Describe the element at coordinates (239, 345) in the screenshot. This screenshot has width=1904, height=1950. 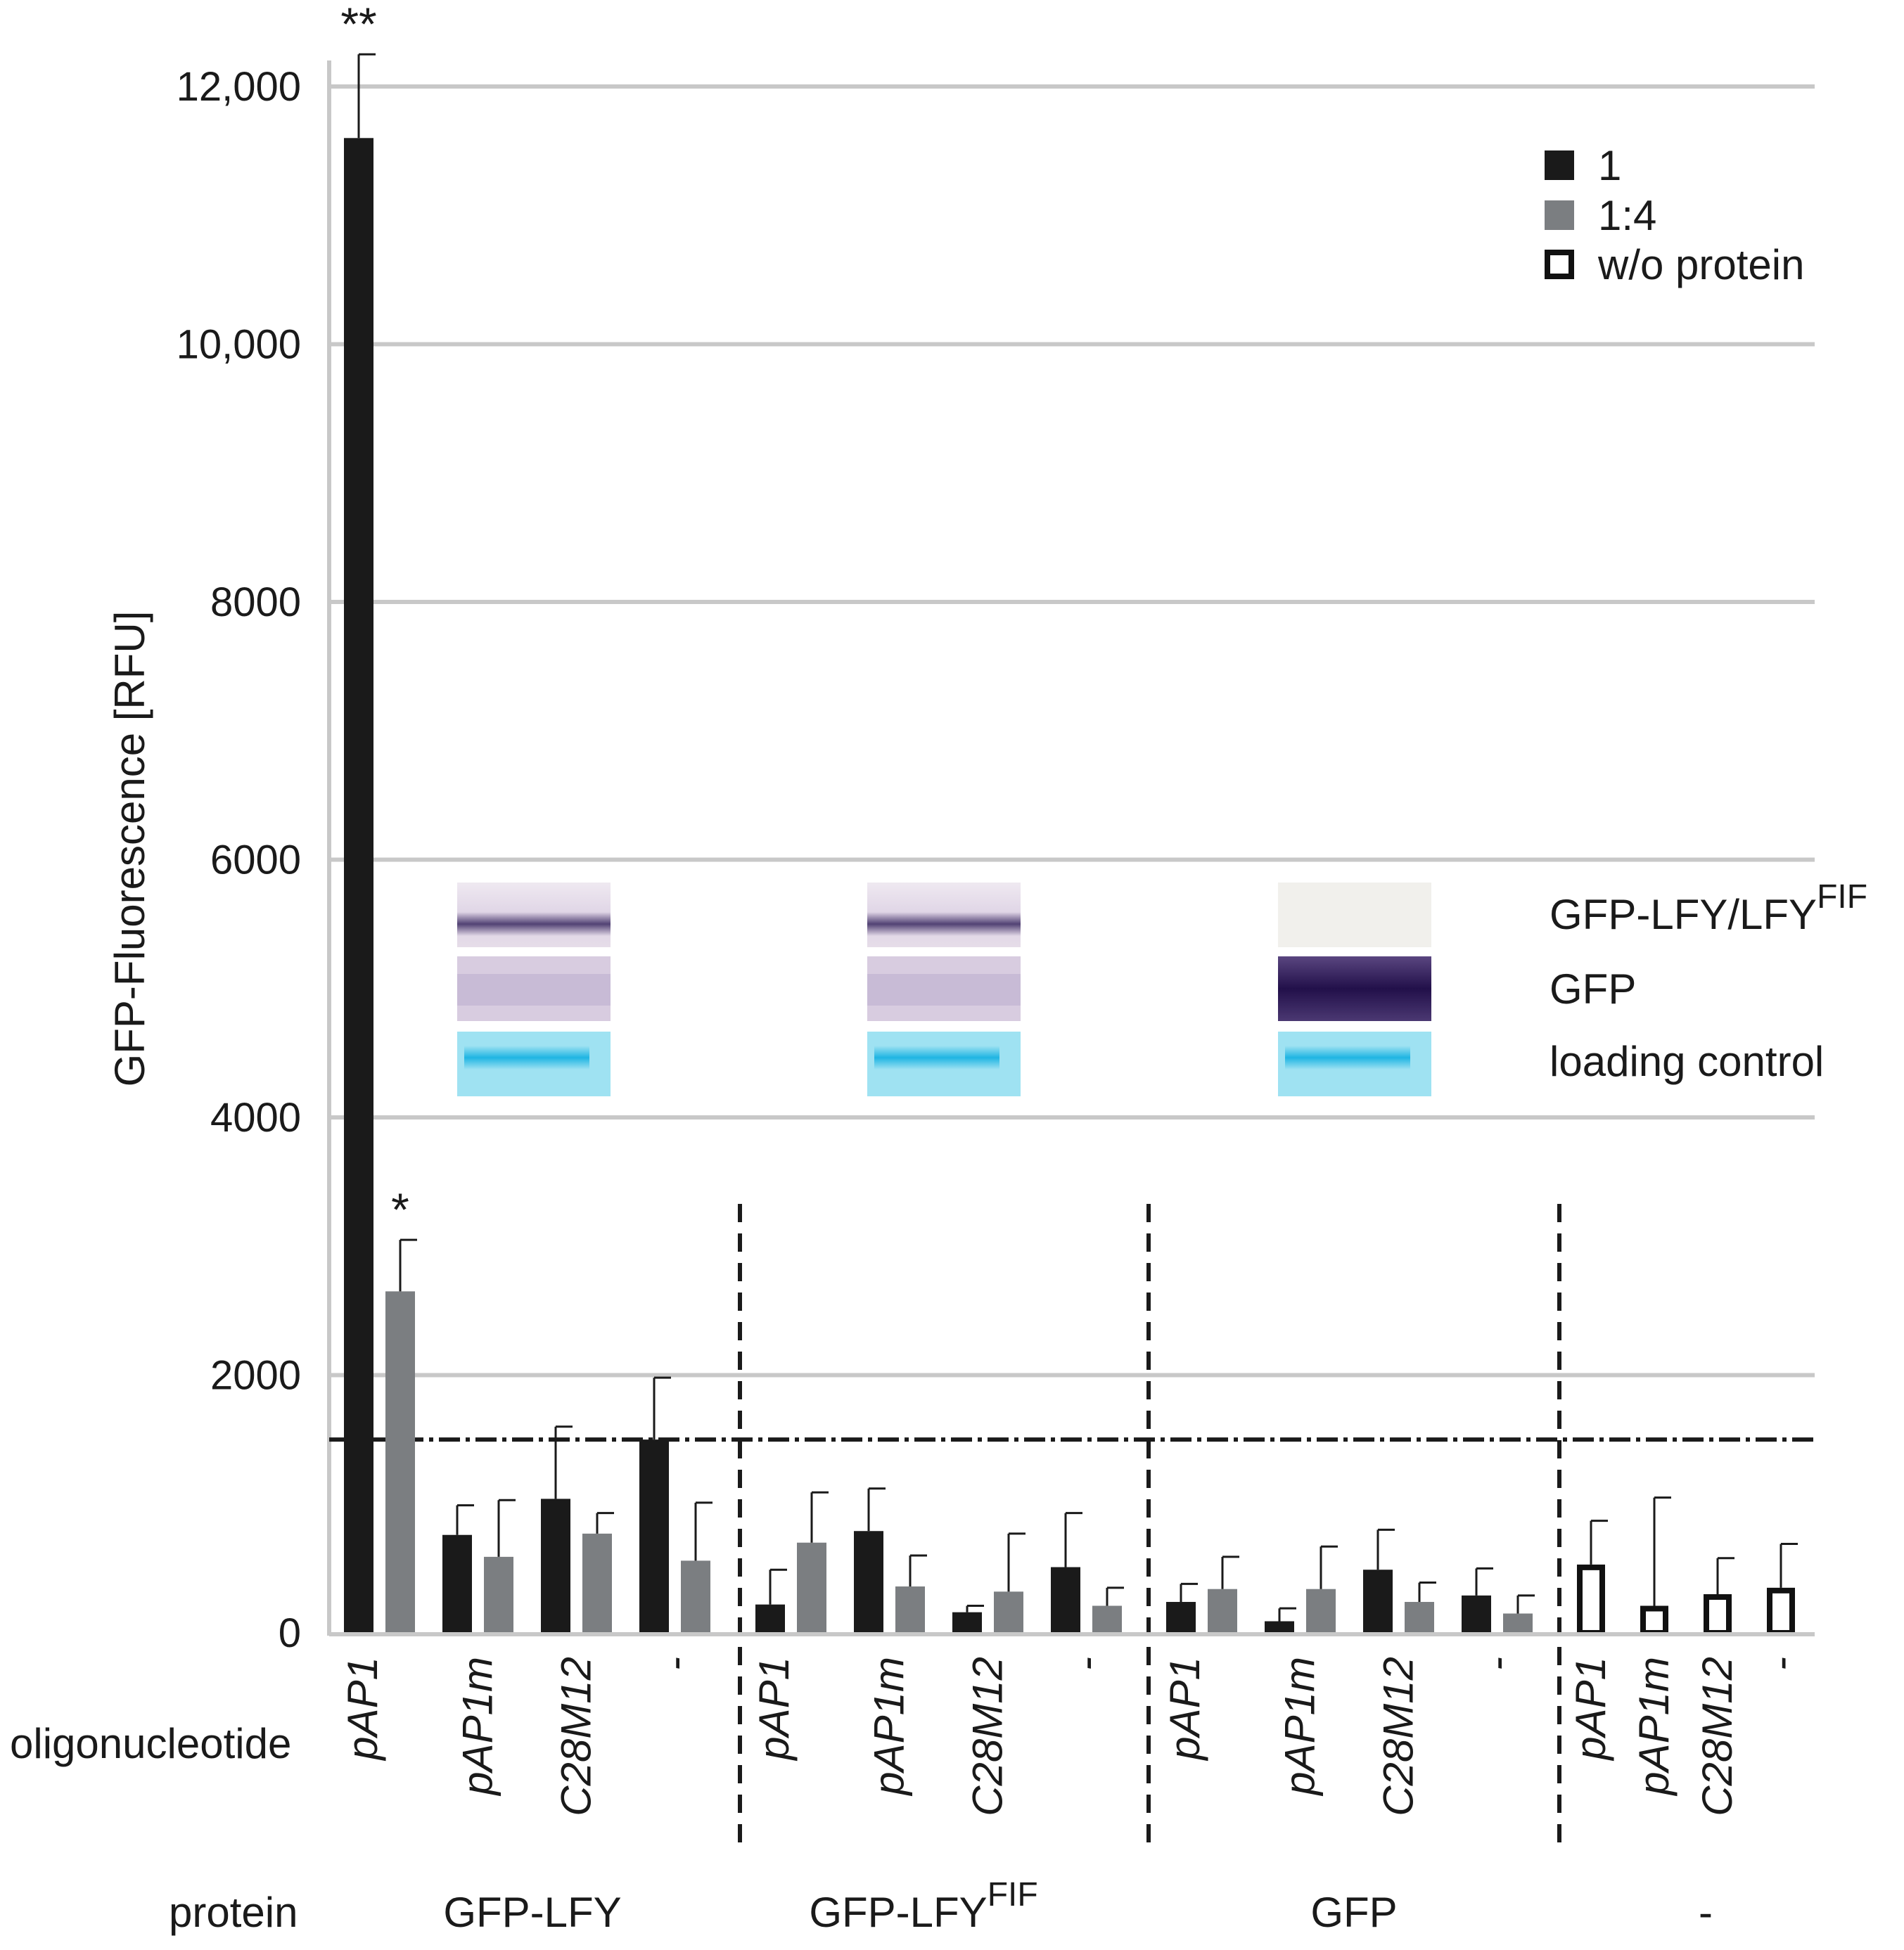
I see `y-tick-label: 10,000` at that location.